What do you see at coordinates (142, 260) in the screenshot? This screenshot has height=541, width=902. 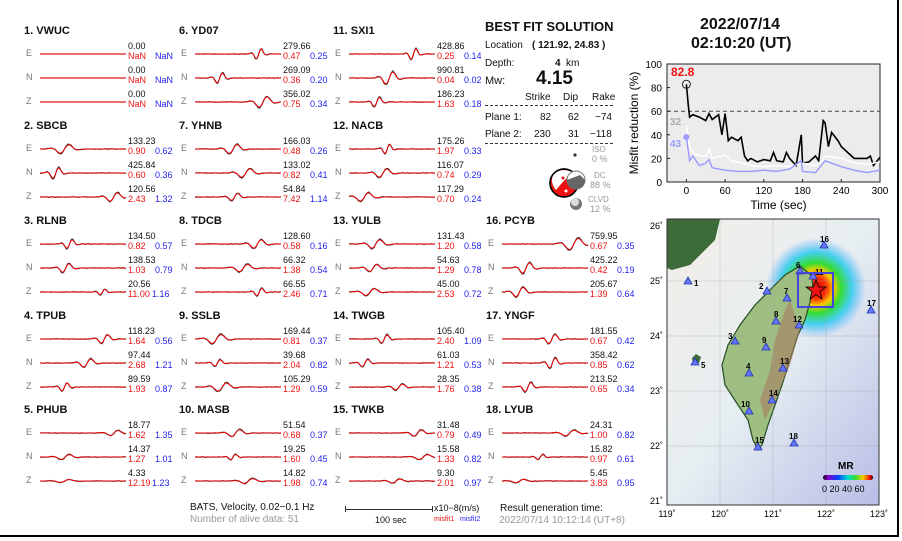 I see `peak-amplitude: 138.53` at bounding box center [142, 260].